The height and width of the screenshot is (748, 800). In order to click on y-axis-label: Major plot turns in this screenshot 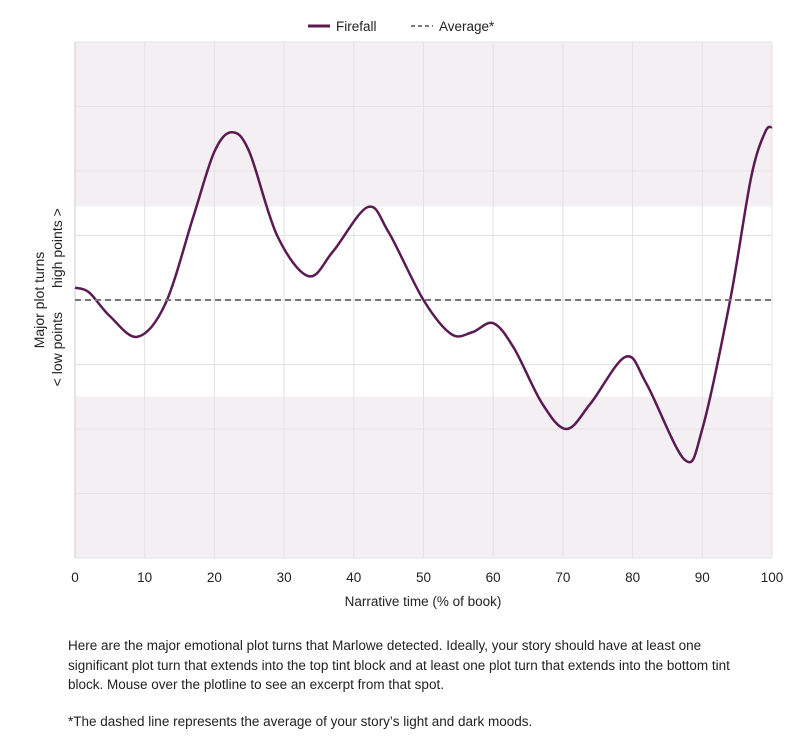, I will do `click(39, 300)`.